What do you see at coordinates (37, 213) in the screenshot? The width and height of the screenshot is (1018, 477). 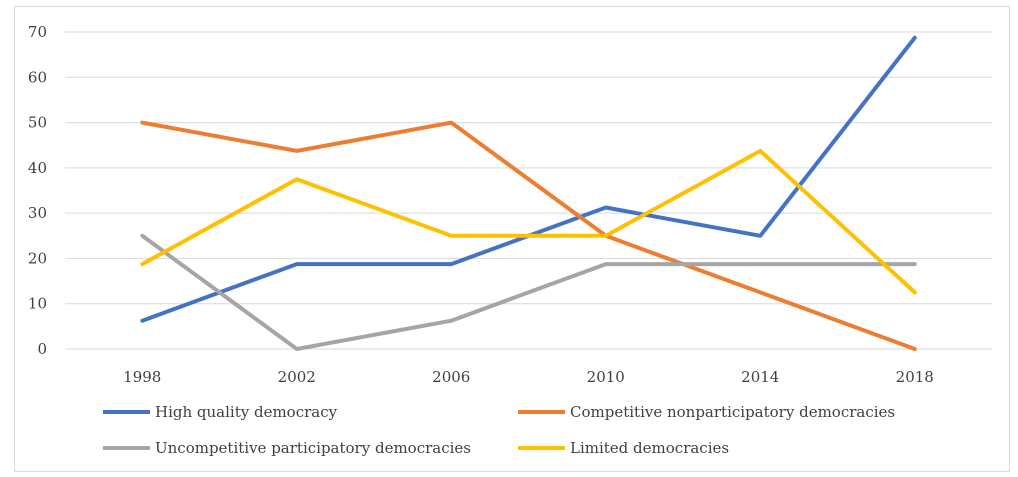 I see `y-tick-label: 30` at bounding box center [37, 213].